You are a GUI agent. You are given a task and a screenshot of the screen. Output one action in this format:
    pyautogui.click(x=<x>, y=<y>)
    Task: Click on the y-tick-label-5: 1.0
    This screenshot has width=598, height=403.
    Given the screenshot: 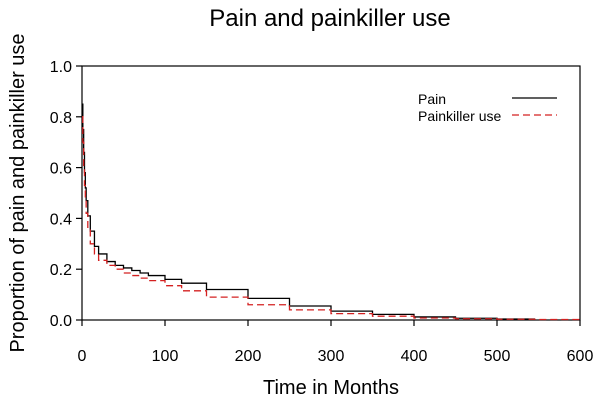 What is the action you would take?
    pyautogui.click(x=61, y=67)
    